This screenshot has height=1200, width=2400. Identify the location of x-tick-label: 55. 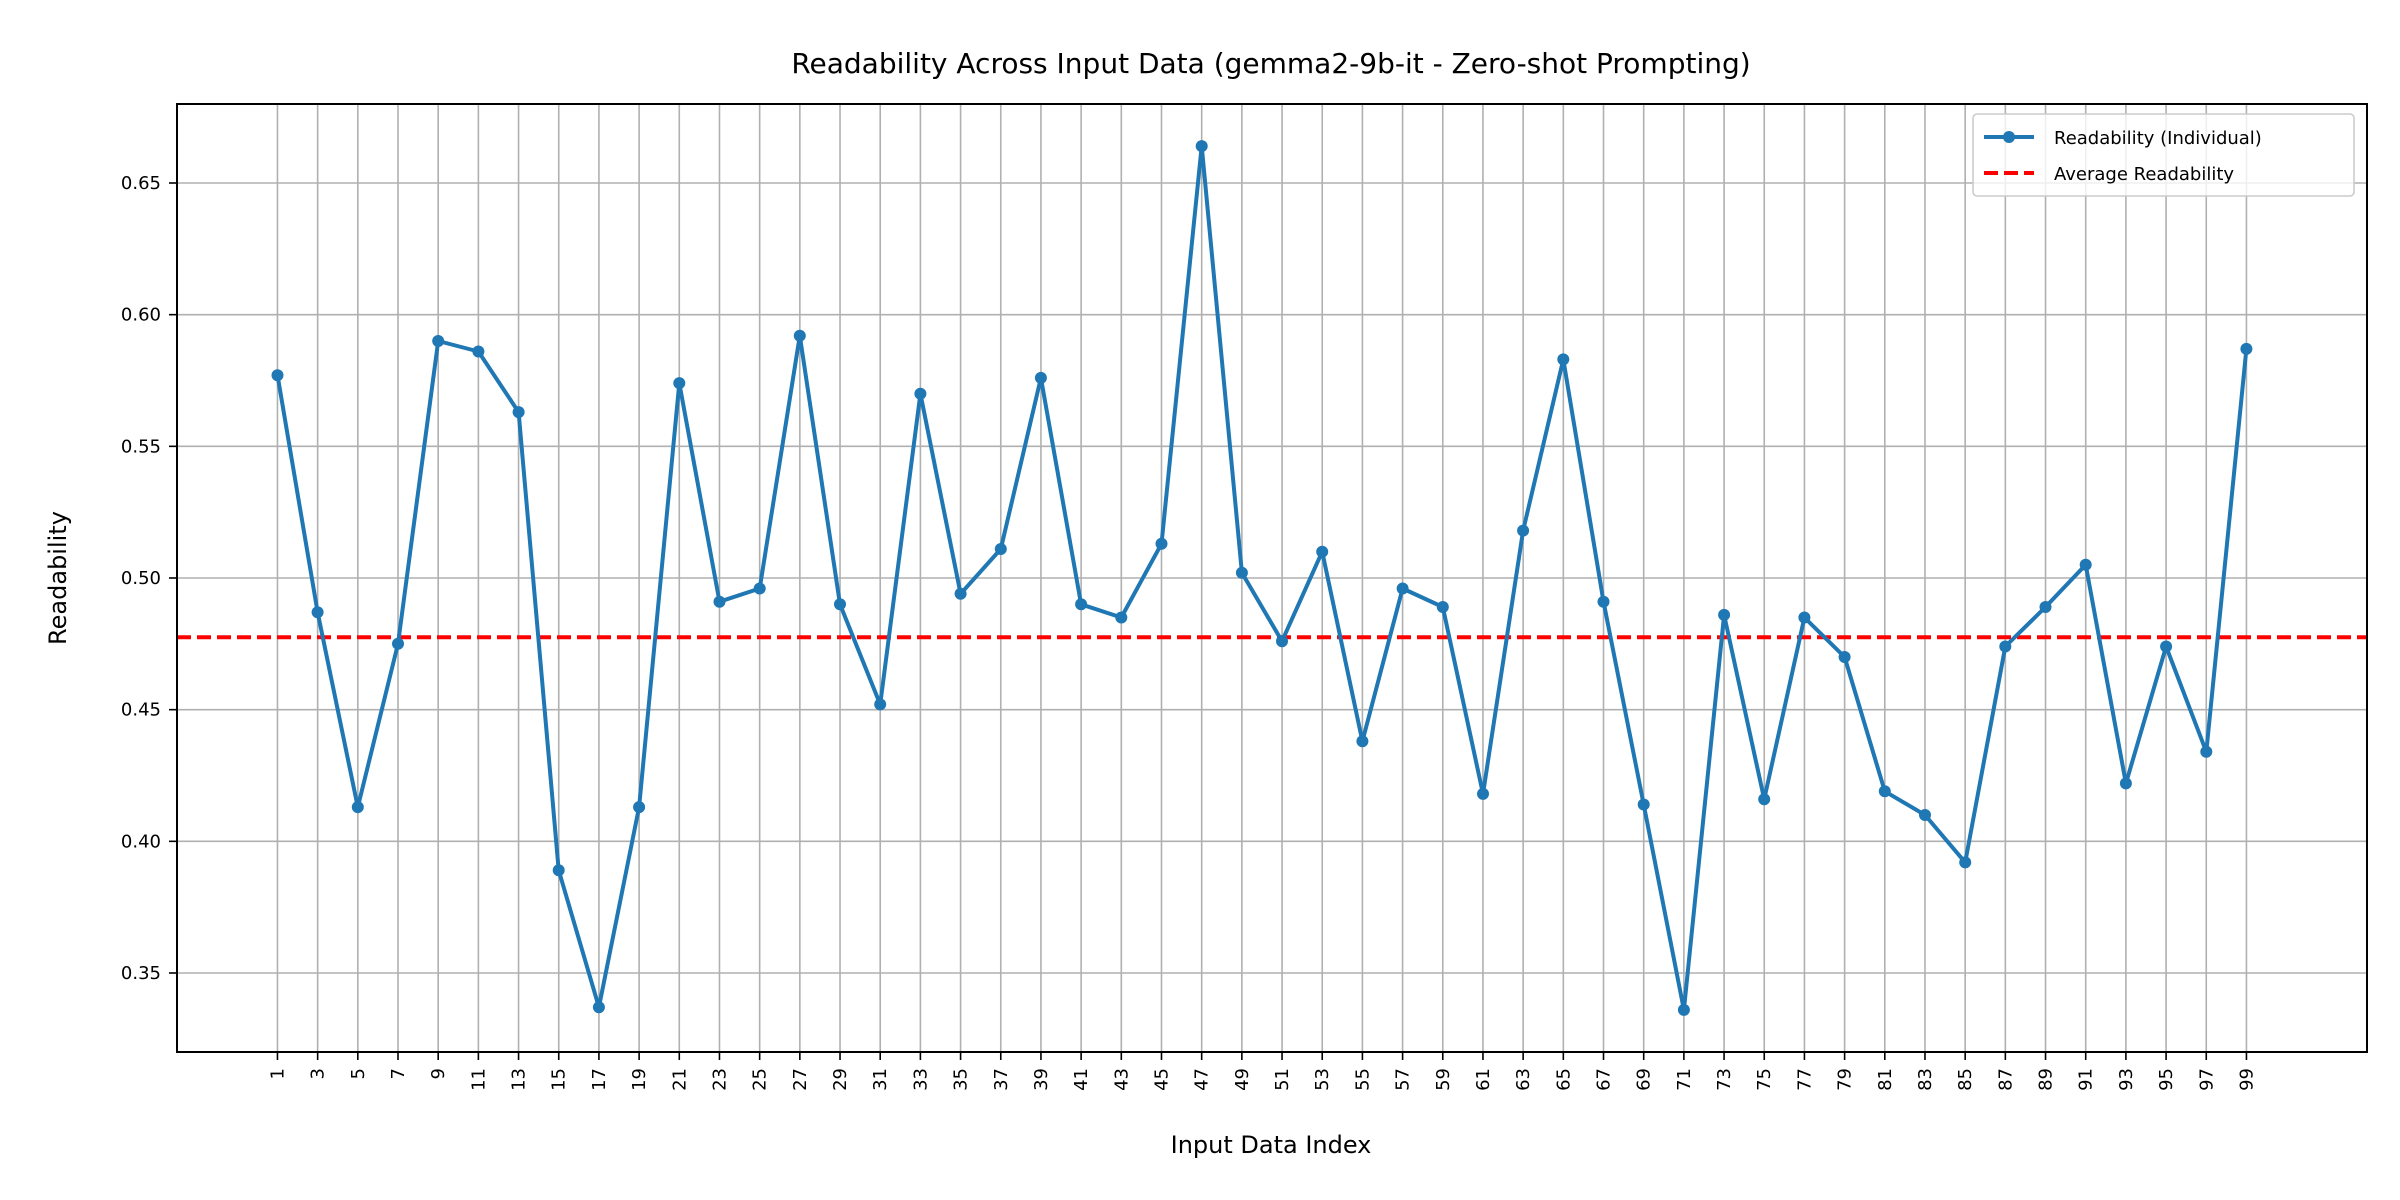
(1362, 1079).